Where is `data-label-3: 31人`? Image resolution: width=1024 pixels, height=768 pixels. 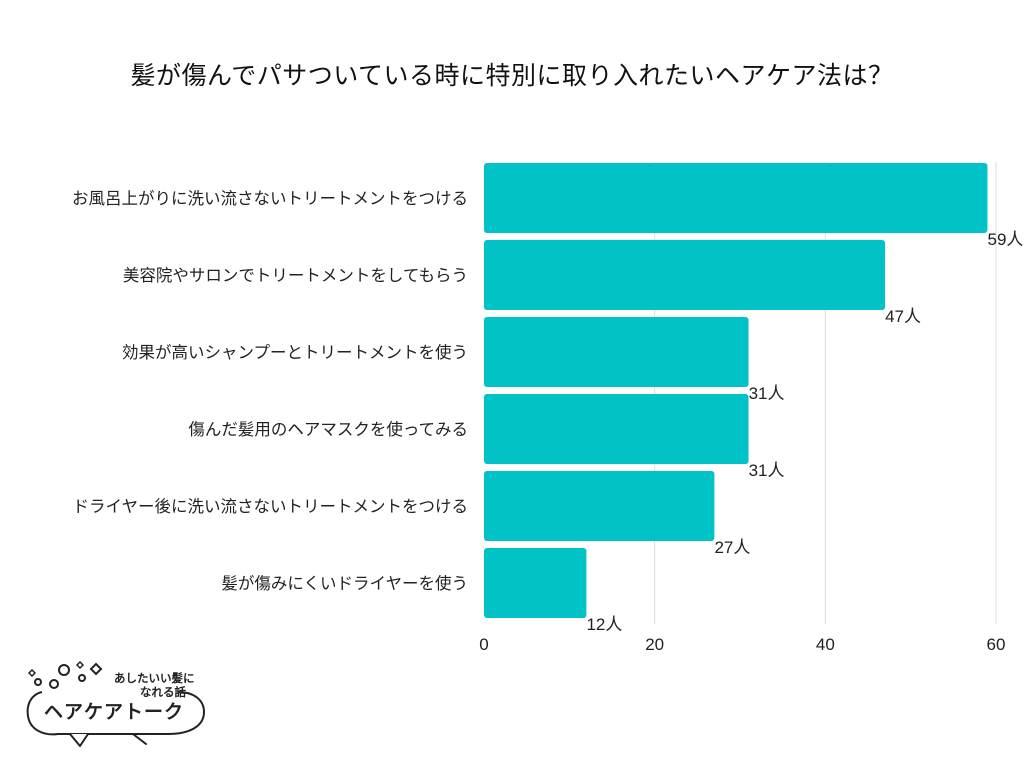 data-label-3: 31人 is located at coordinates (767, 470).